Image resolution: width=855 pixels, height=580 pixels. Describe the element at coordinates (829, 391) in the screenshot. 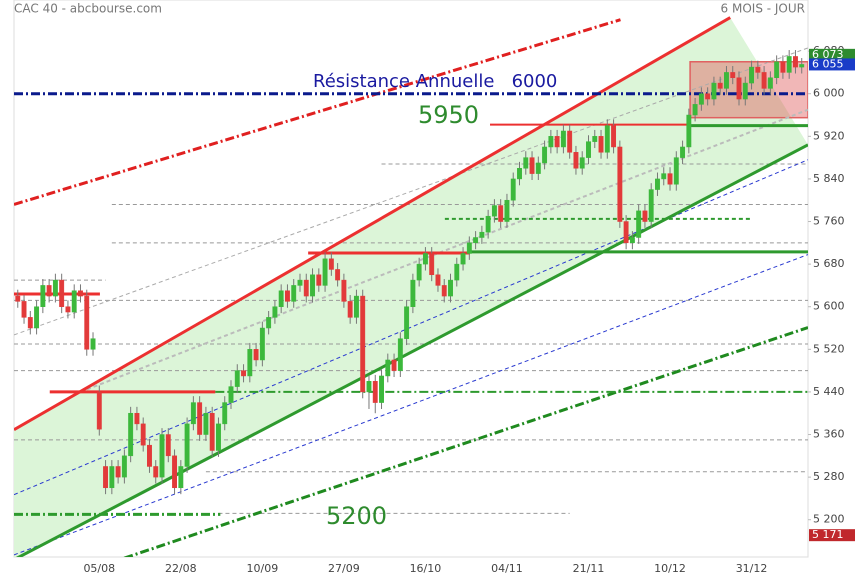

I see `y-tick-label: 5 440` at that location.